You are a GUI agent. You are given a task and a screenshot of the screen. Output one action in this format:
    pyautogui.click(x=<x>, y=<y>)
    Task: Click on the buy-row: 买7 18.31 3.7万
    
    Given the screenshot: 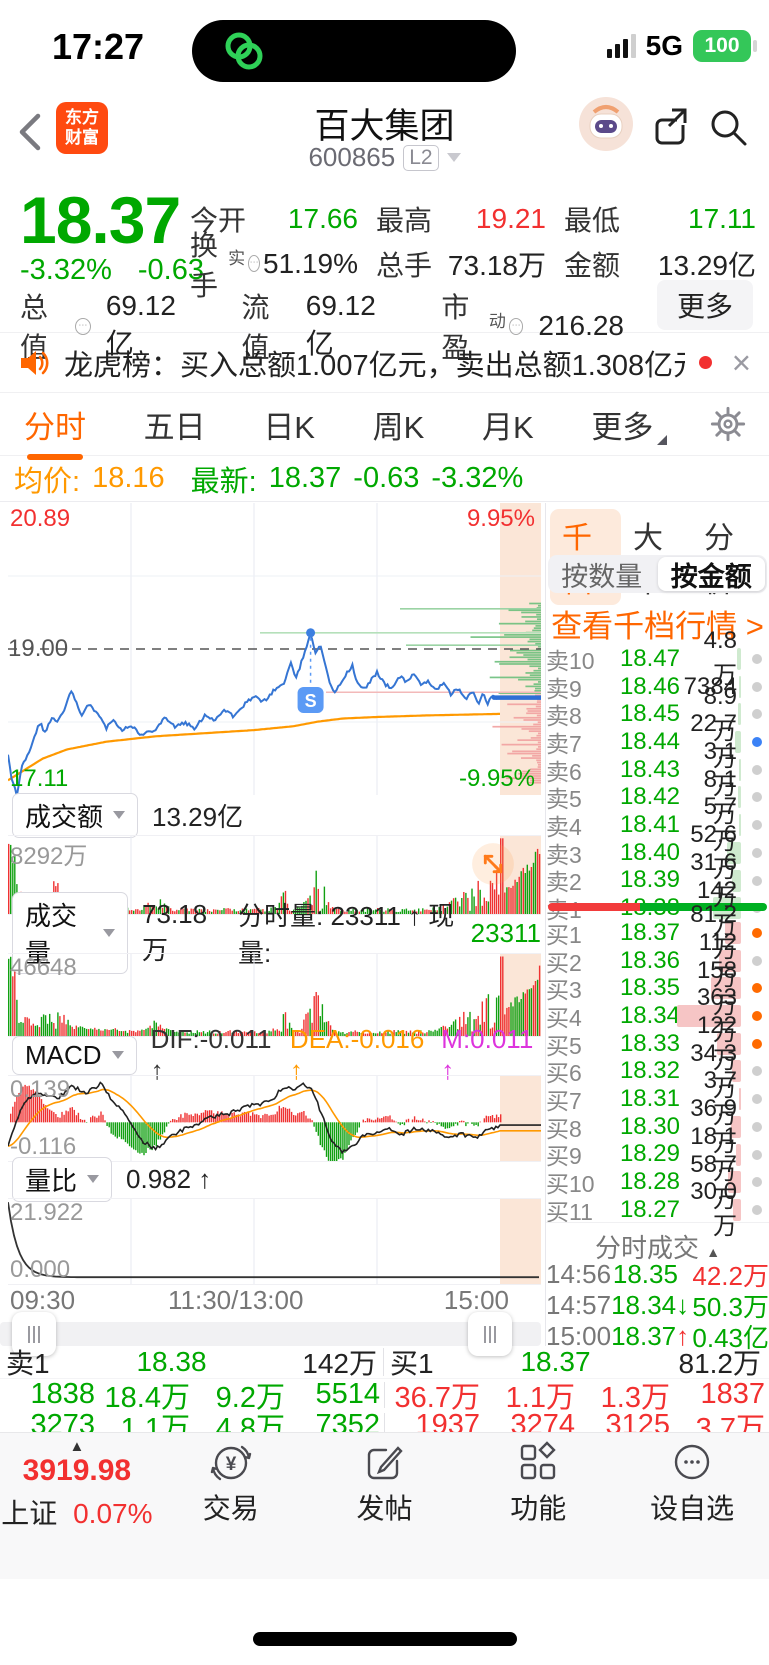 What is the action you would take?
    pyautogui.click(x=657, y=1098)
    